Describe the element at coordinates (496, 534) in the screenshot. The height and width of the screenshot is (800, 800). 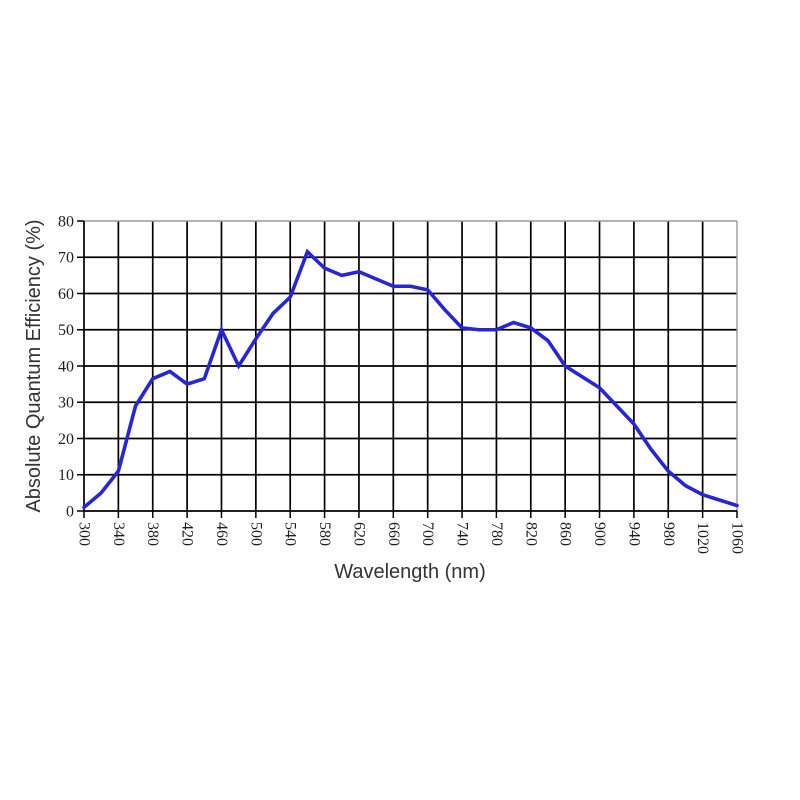
I see `x-tick-label: 780` at that location.